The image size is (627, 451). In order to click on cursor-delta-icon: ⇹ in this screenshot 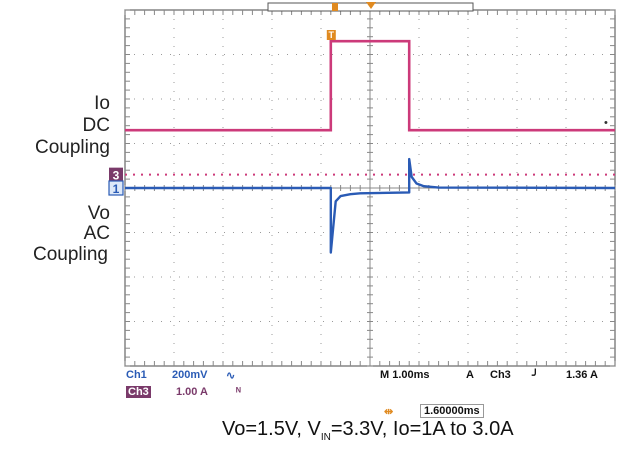, I will do `click(389, 412)`.